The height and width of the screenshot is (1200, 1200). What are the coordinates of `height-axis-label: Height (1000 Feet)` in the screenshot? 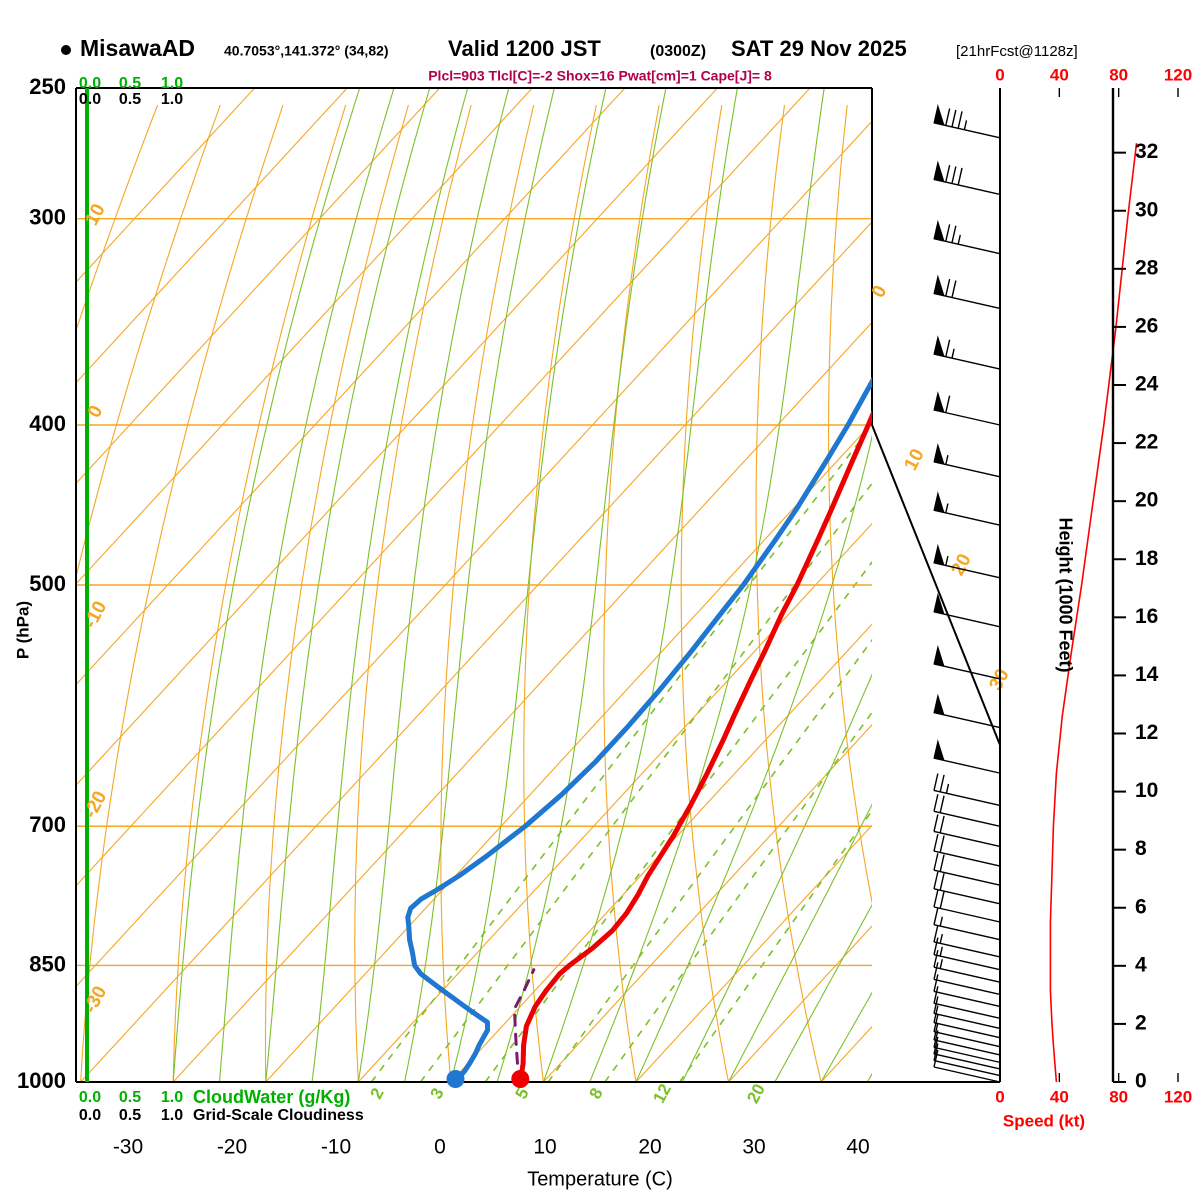 It's located at (1065, 594).